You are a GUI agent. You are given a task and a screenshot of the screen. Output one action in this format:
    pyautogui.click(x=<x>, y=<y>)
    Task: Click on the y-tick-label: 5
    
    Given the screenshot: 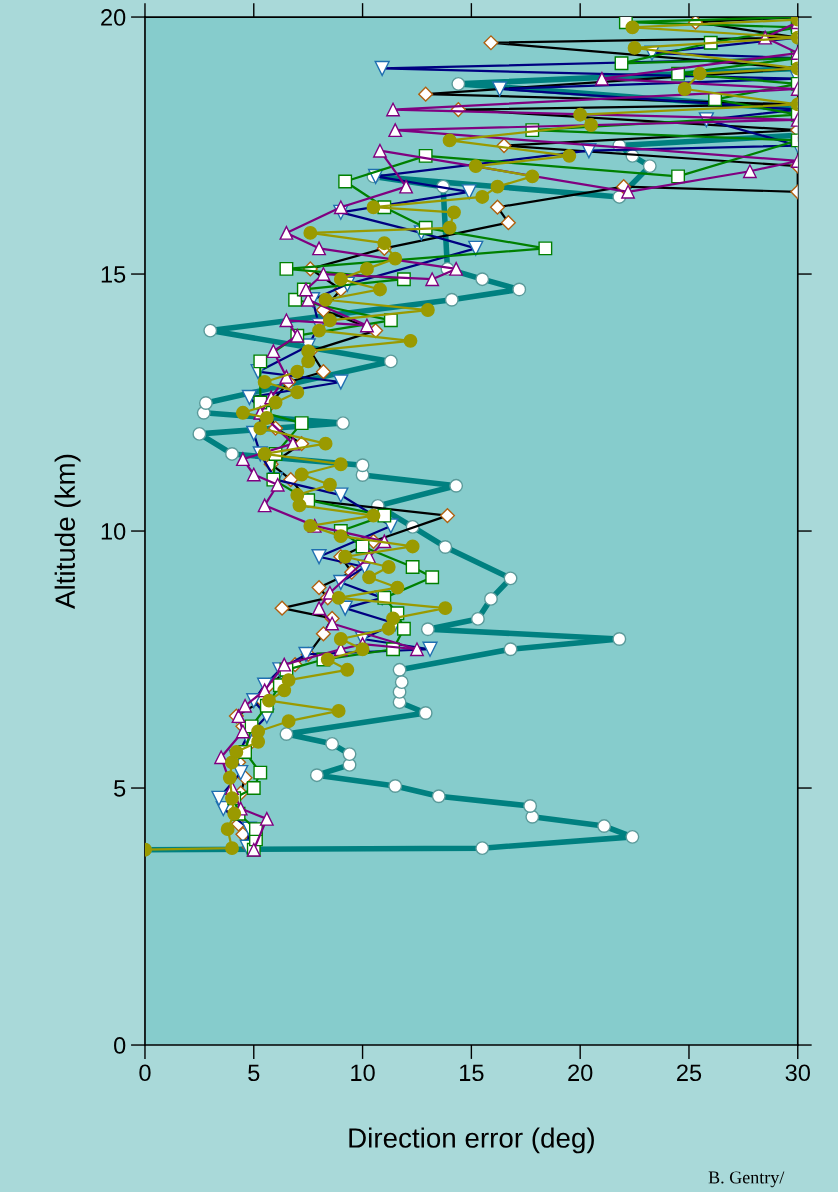 What is the action you would take?
    pyautogui.click(x=120, y=788)
    